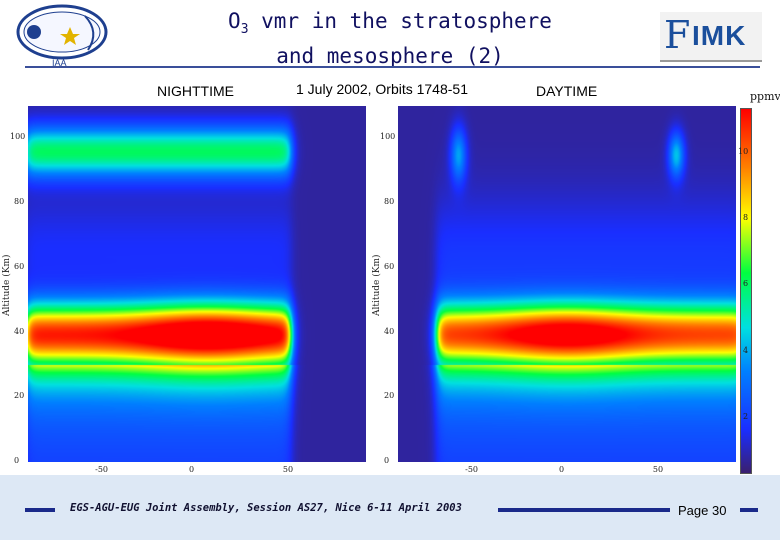  Describe the element at coordinates (746, 218) in the screenshot. I see `colorbar-tick: 8` at that location.